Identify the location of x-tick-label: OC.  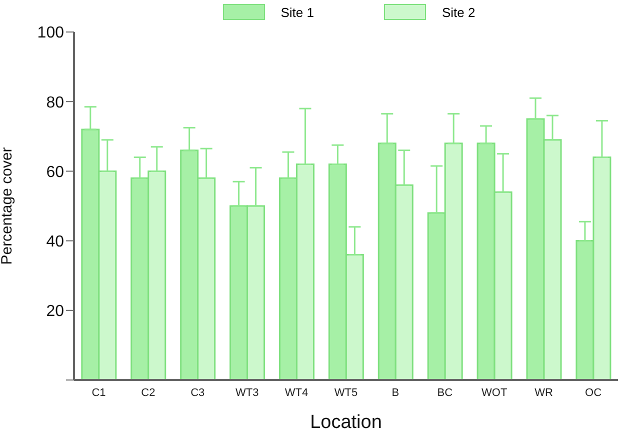
(593, 392).